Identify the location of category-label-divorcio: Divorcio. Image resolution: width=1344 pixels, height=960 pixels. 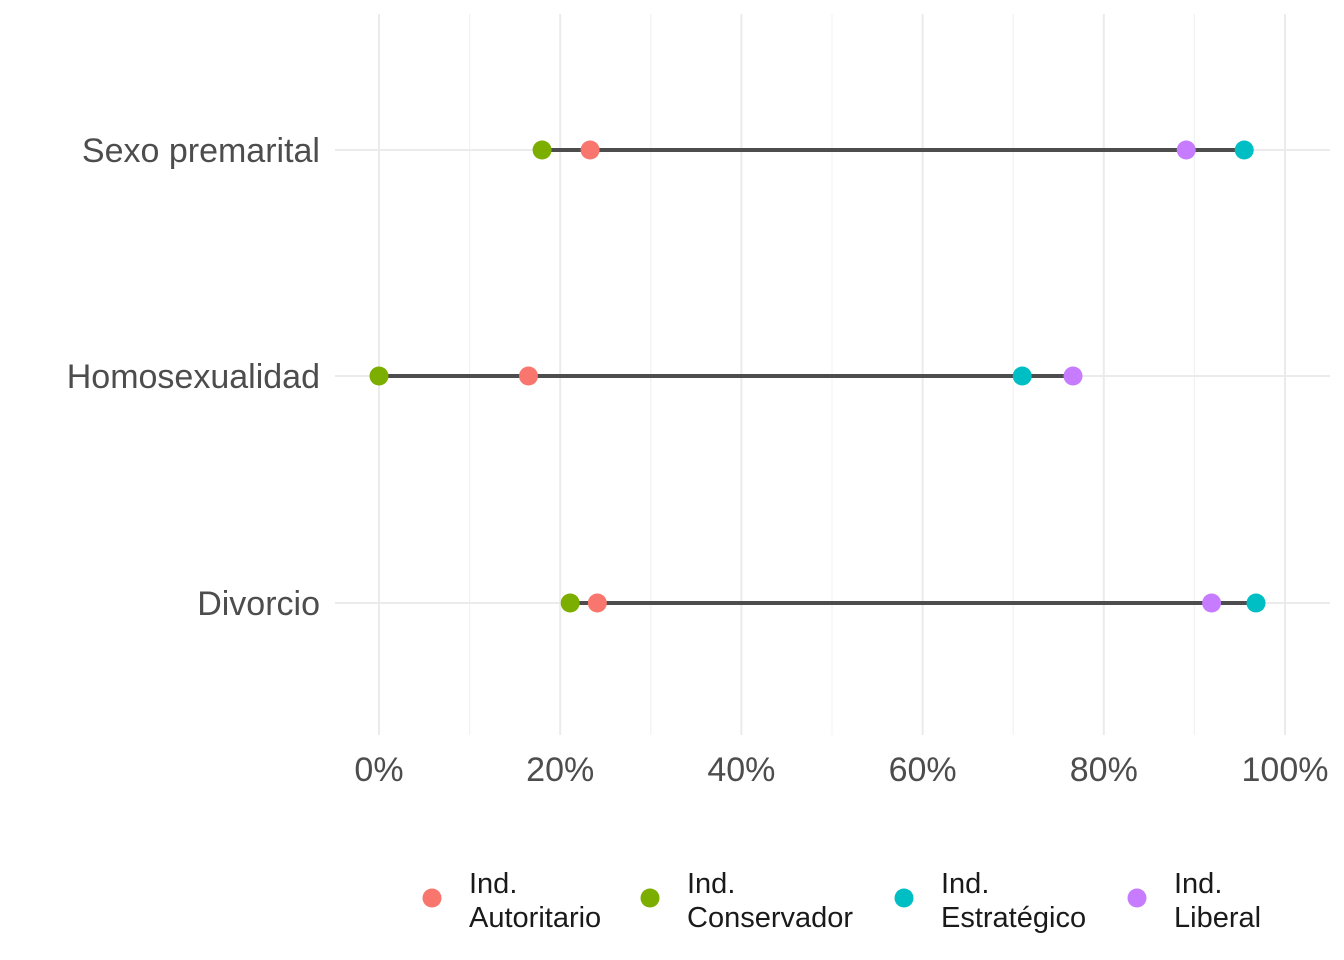
(258, 604).